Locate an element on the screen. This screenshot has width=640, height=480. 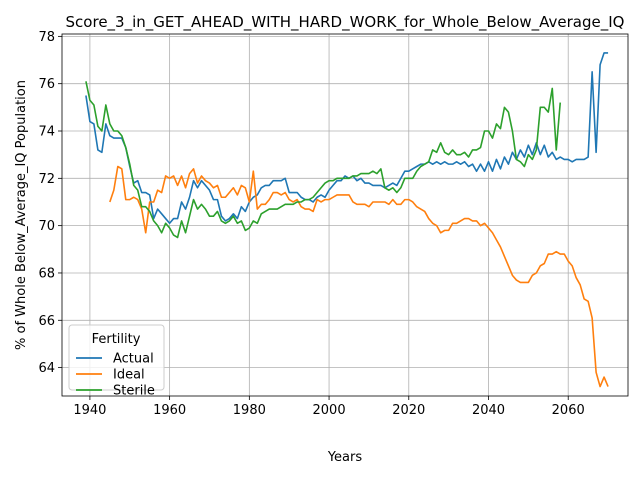
legend-label-sterile: Sterile is located at coordinates (134, 391).